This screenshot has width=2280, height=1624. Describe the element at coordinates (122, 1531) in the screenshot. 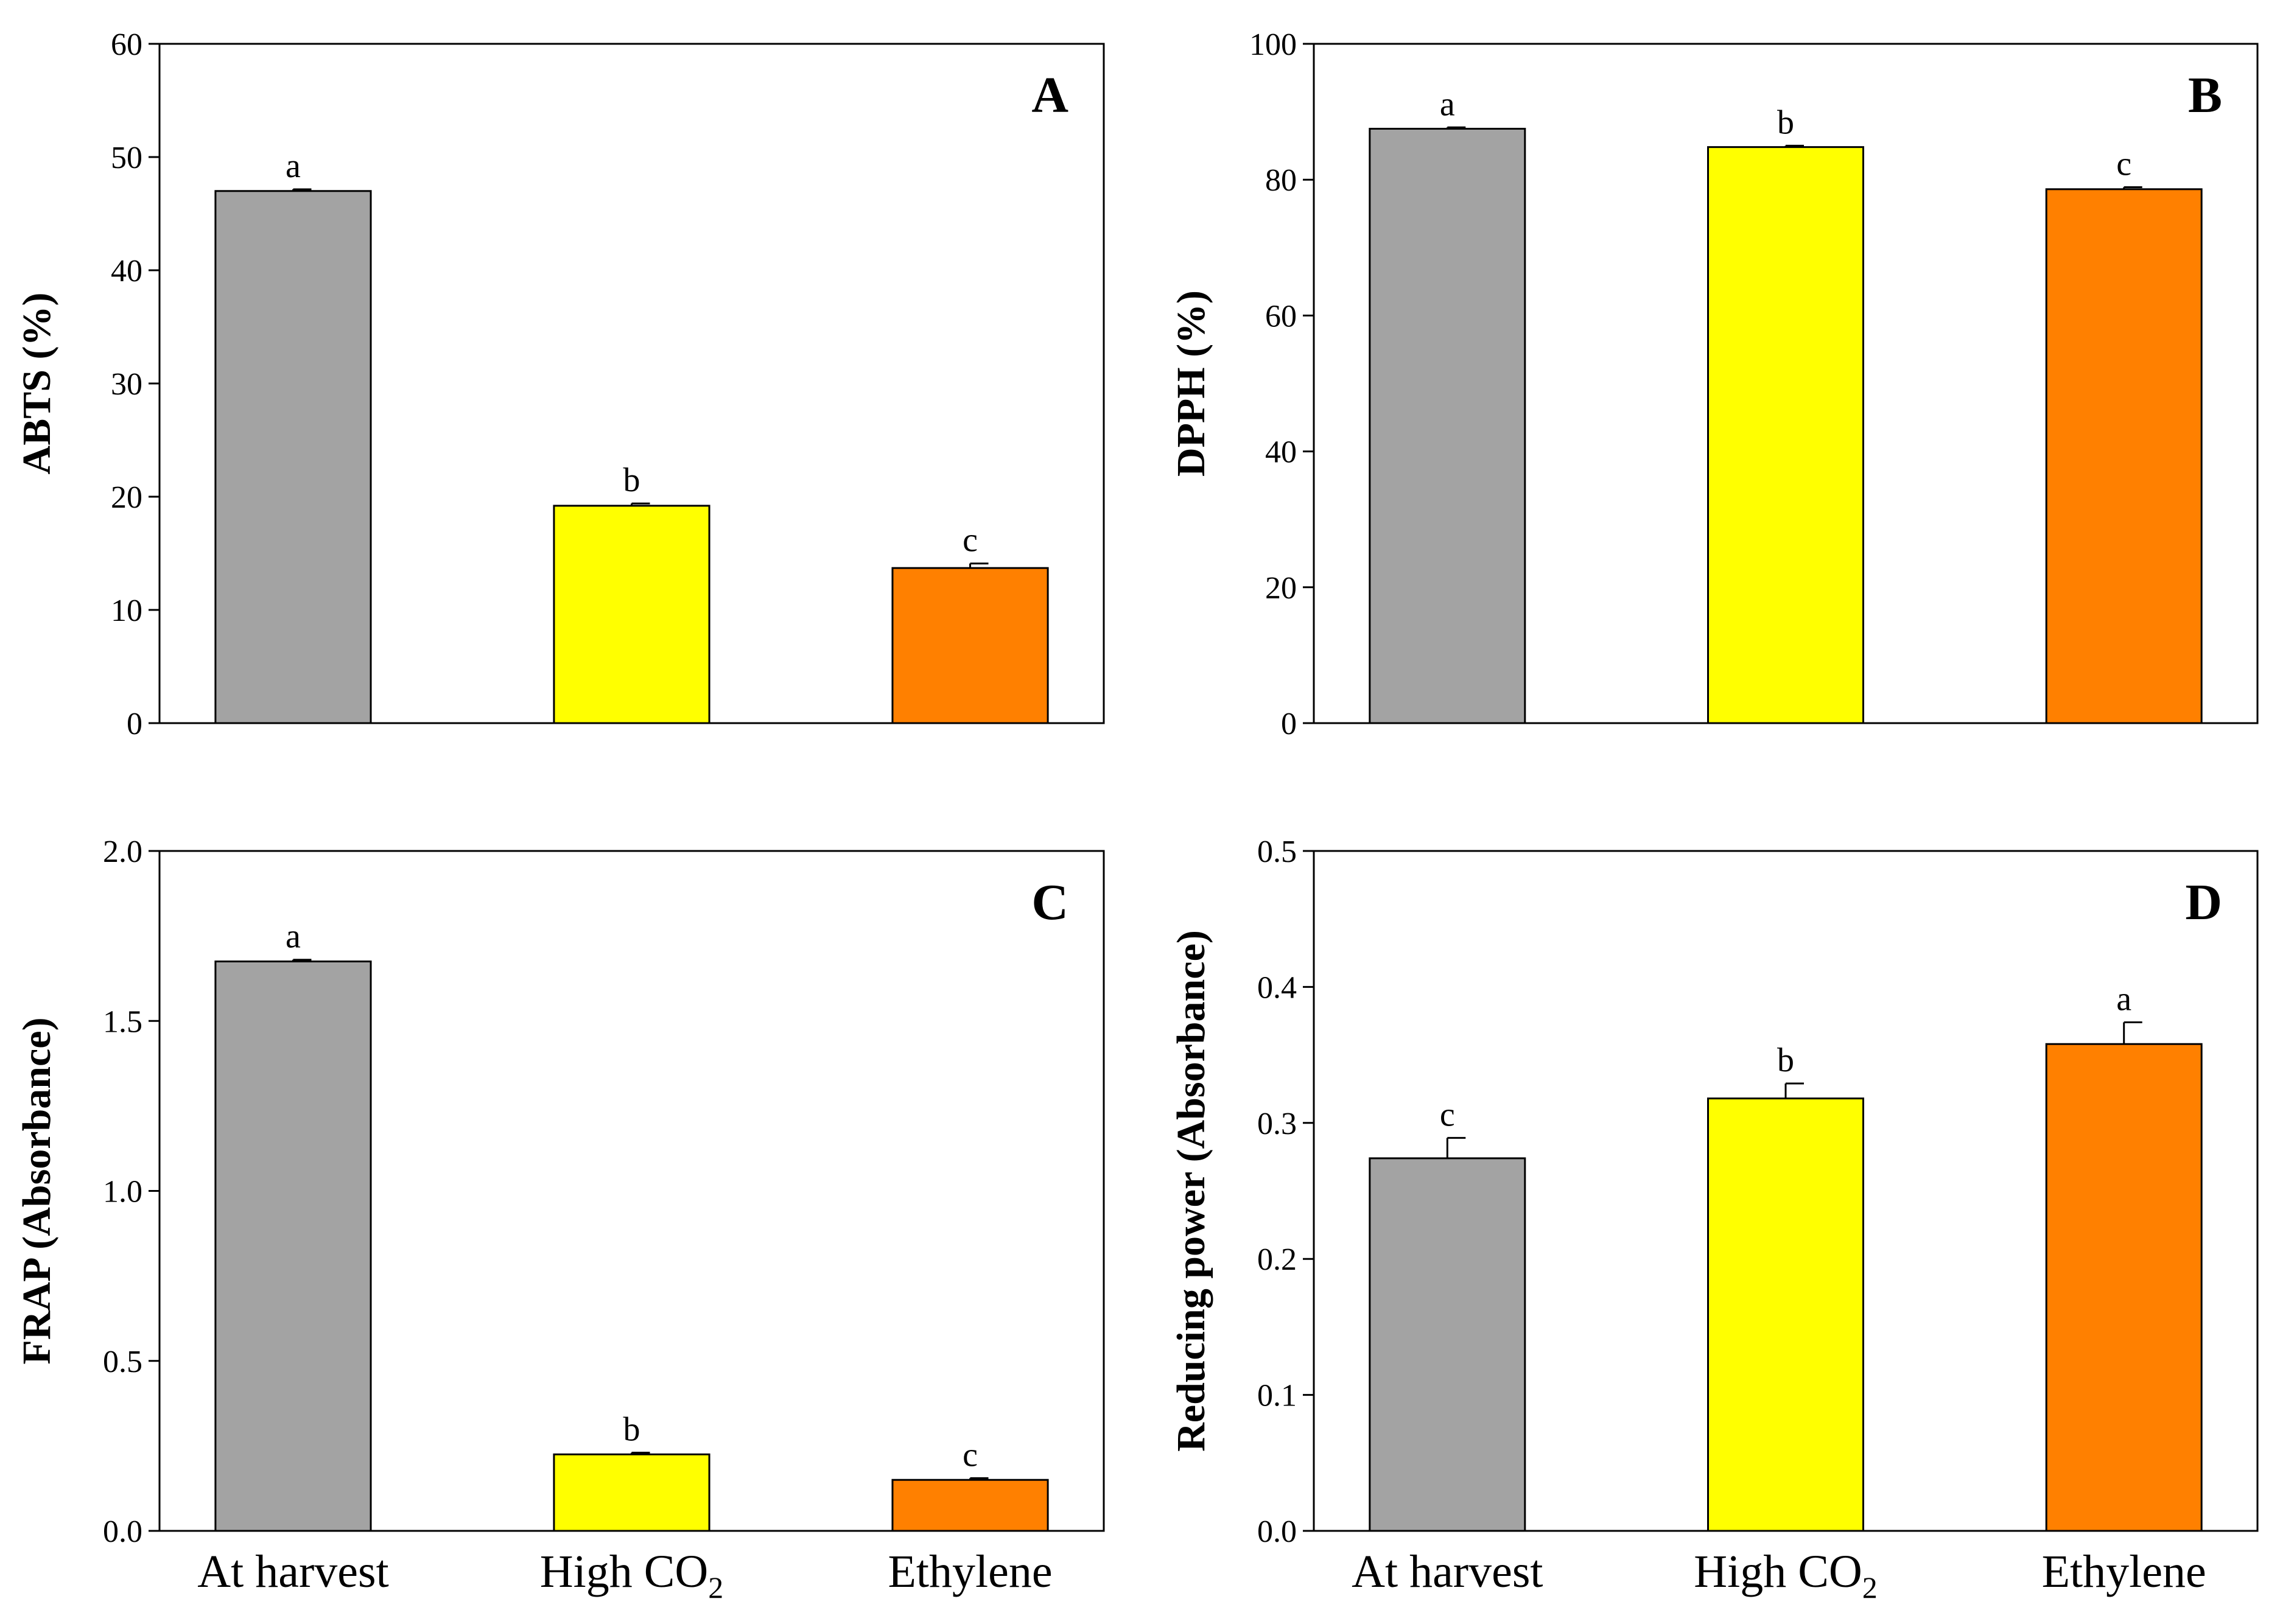

I see `panel-c-ytick-label: 0.0` at that location.